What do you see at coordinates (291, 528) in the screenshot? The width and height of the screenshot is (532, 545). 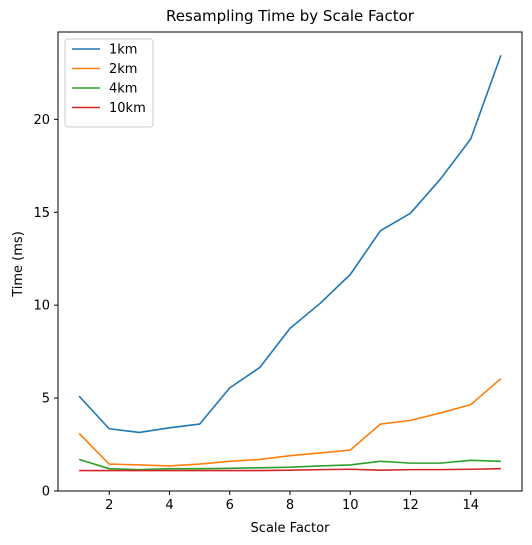 I see `x-axis-title: Scale Factor` at bounding box center [291, 528].